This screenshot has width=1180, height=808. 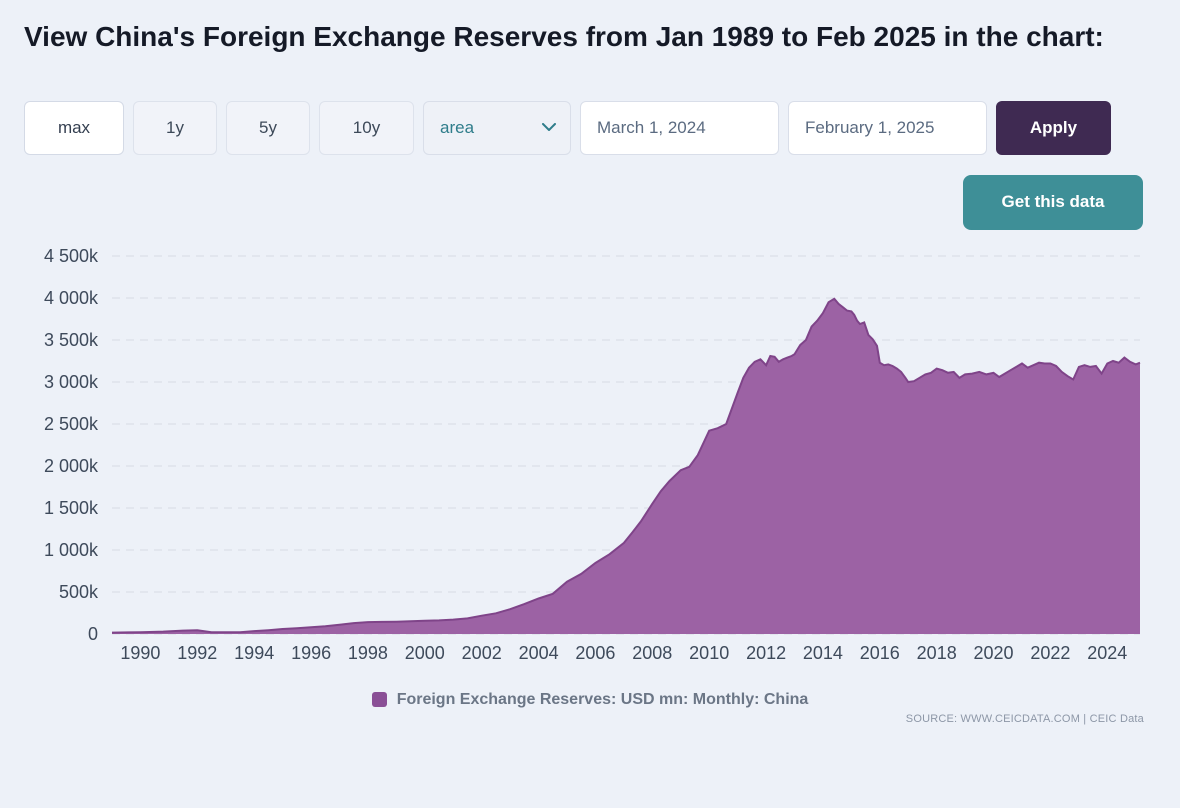 I want to click on svg-text: 2 000k, so click(x=71, y=466).